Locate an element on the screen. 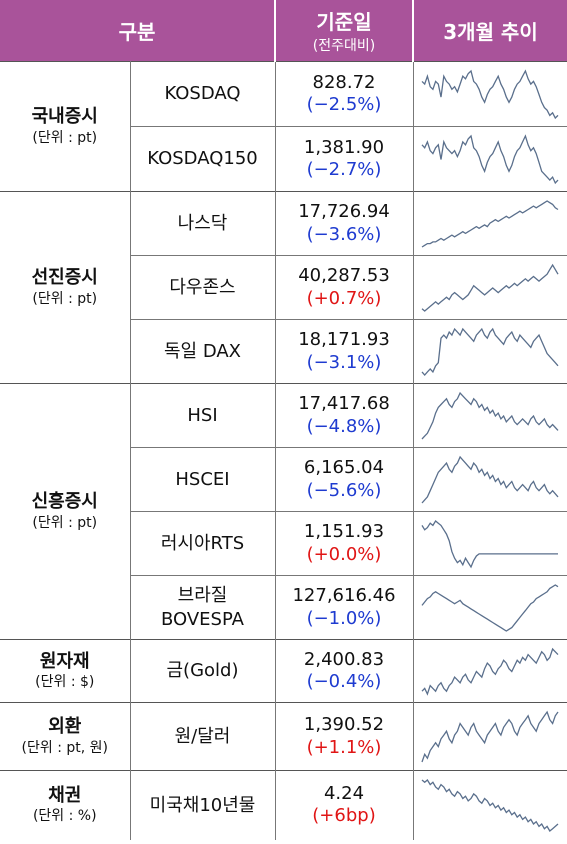 The width and height of the screenshot is (567, 844). header-base-date: 기준일 (전주대비) is located at coordinates (344, 31).